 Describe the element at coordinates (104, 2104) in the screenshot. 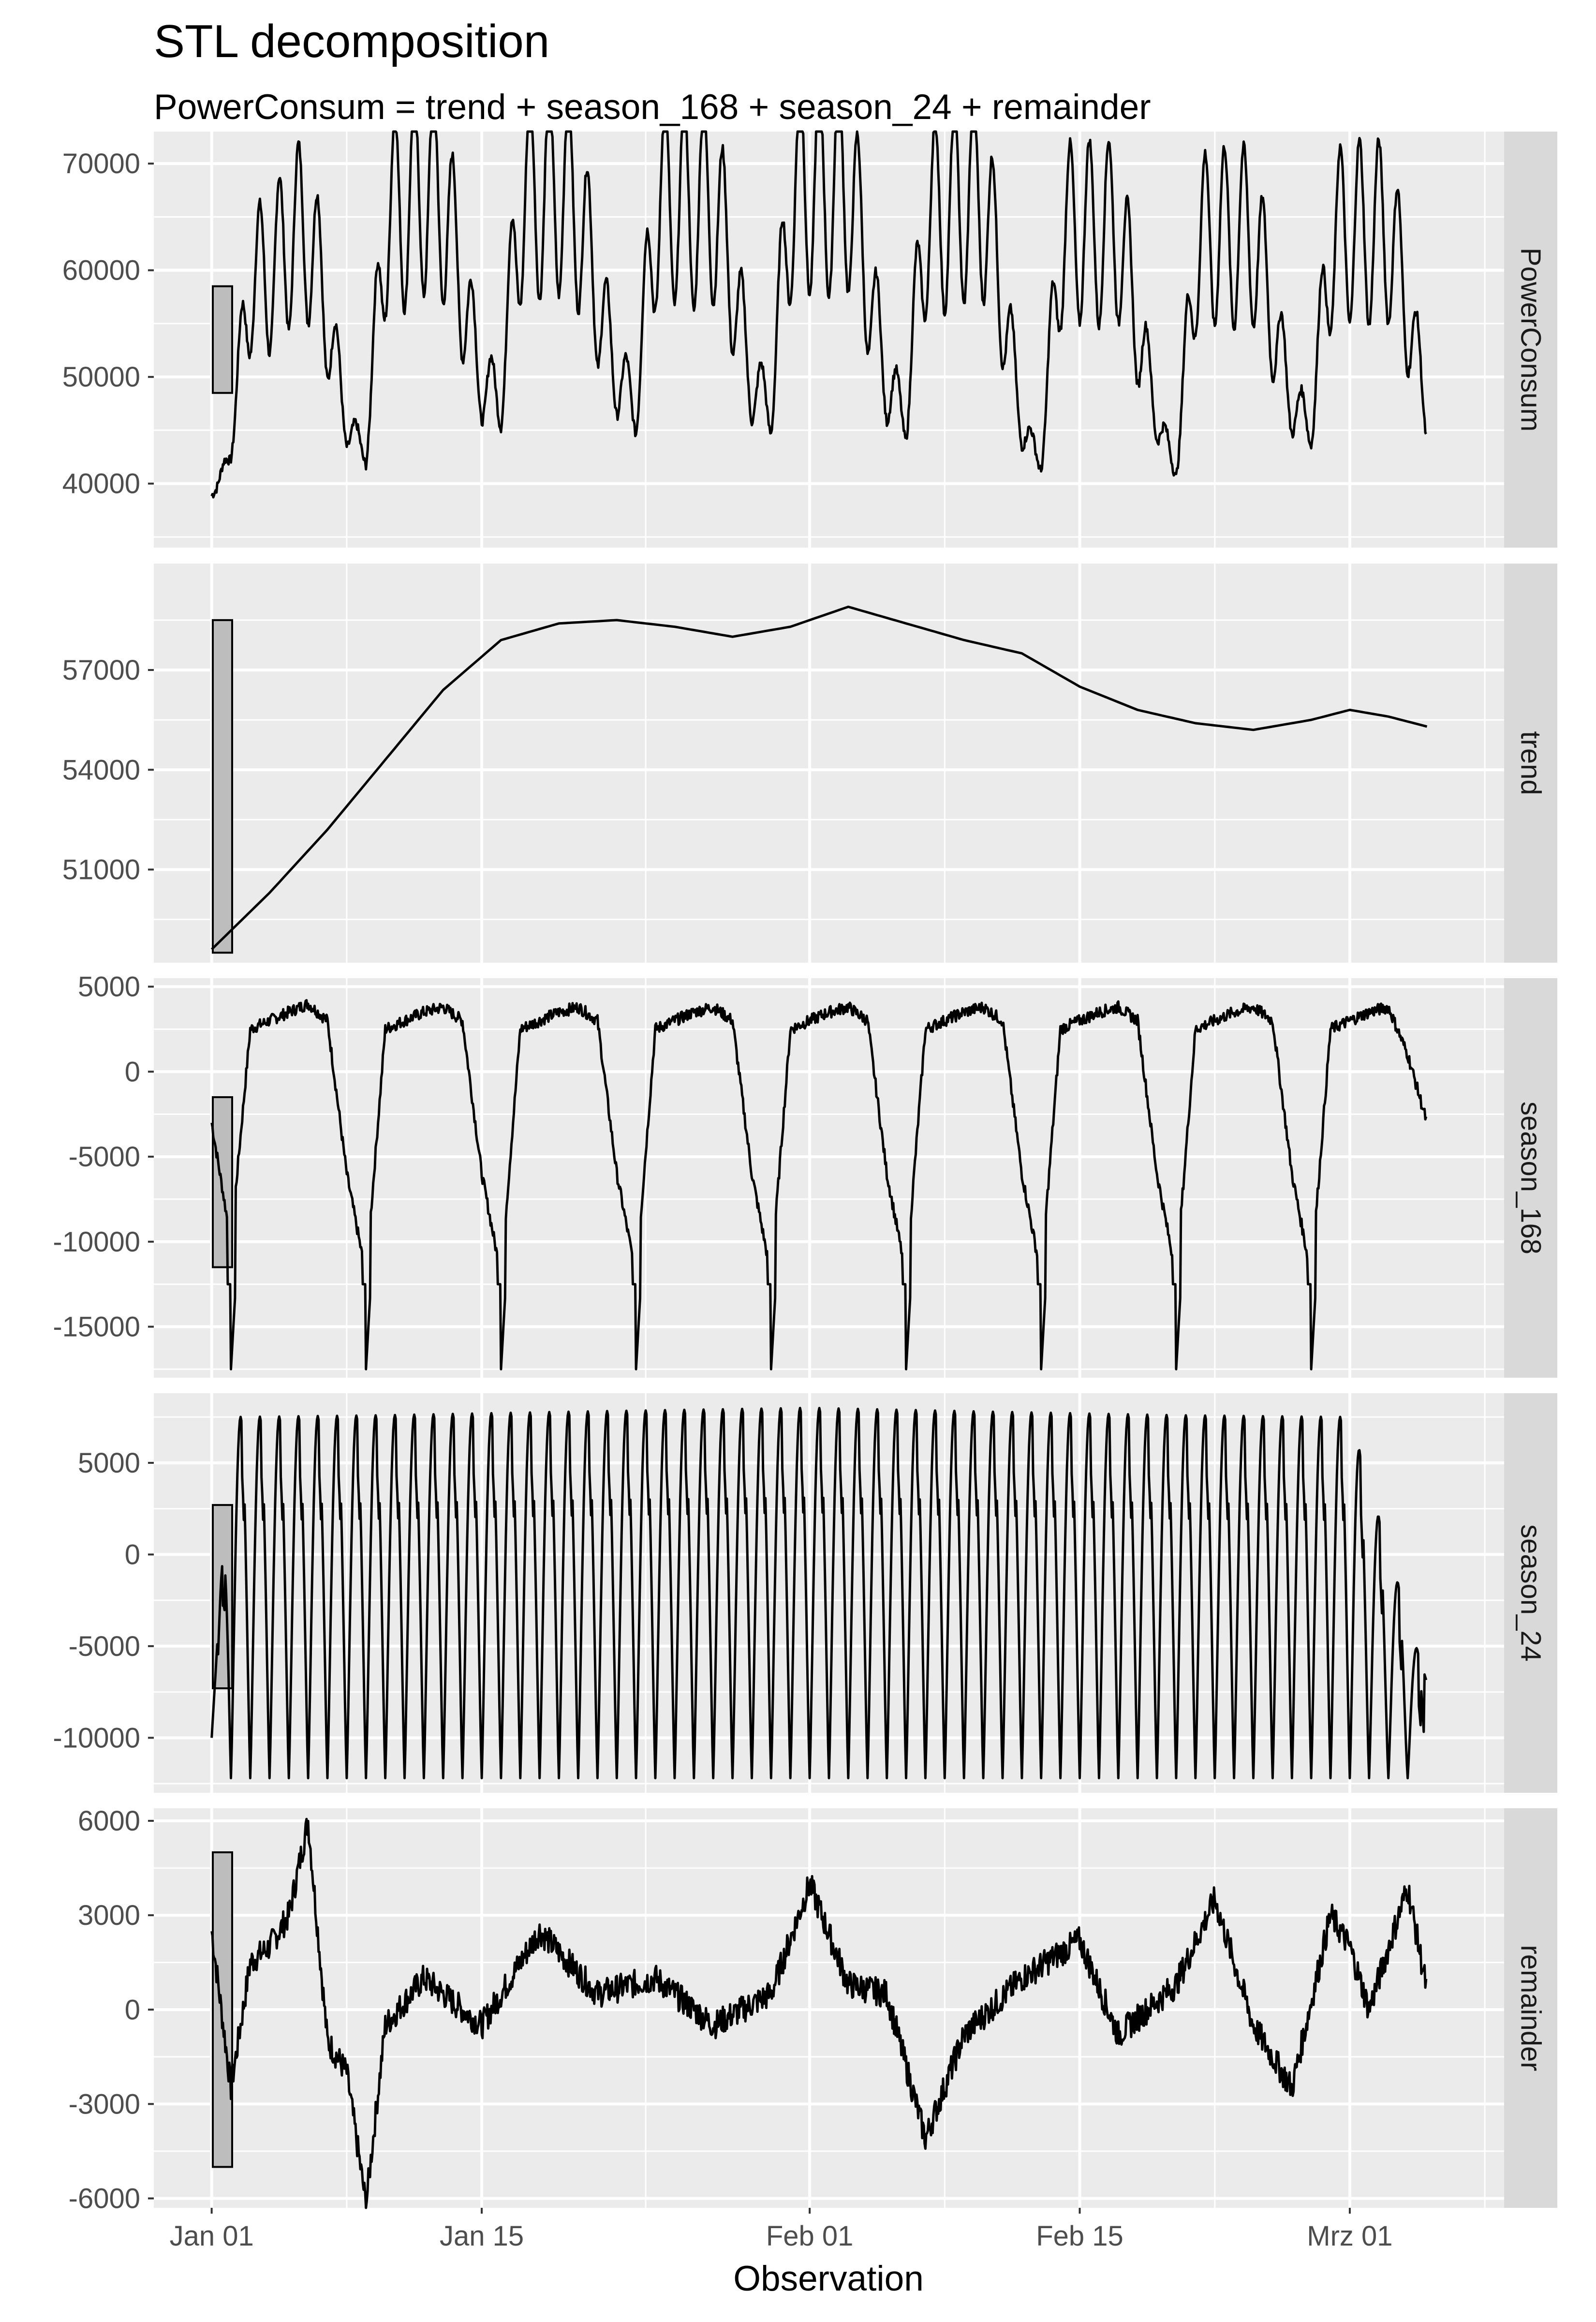

I see `y-tick-label: -3000` at that location.